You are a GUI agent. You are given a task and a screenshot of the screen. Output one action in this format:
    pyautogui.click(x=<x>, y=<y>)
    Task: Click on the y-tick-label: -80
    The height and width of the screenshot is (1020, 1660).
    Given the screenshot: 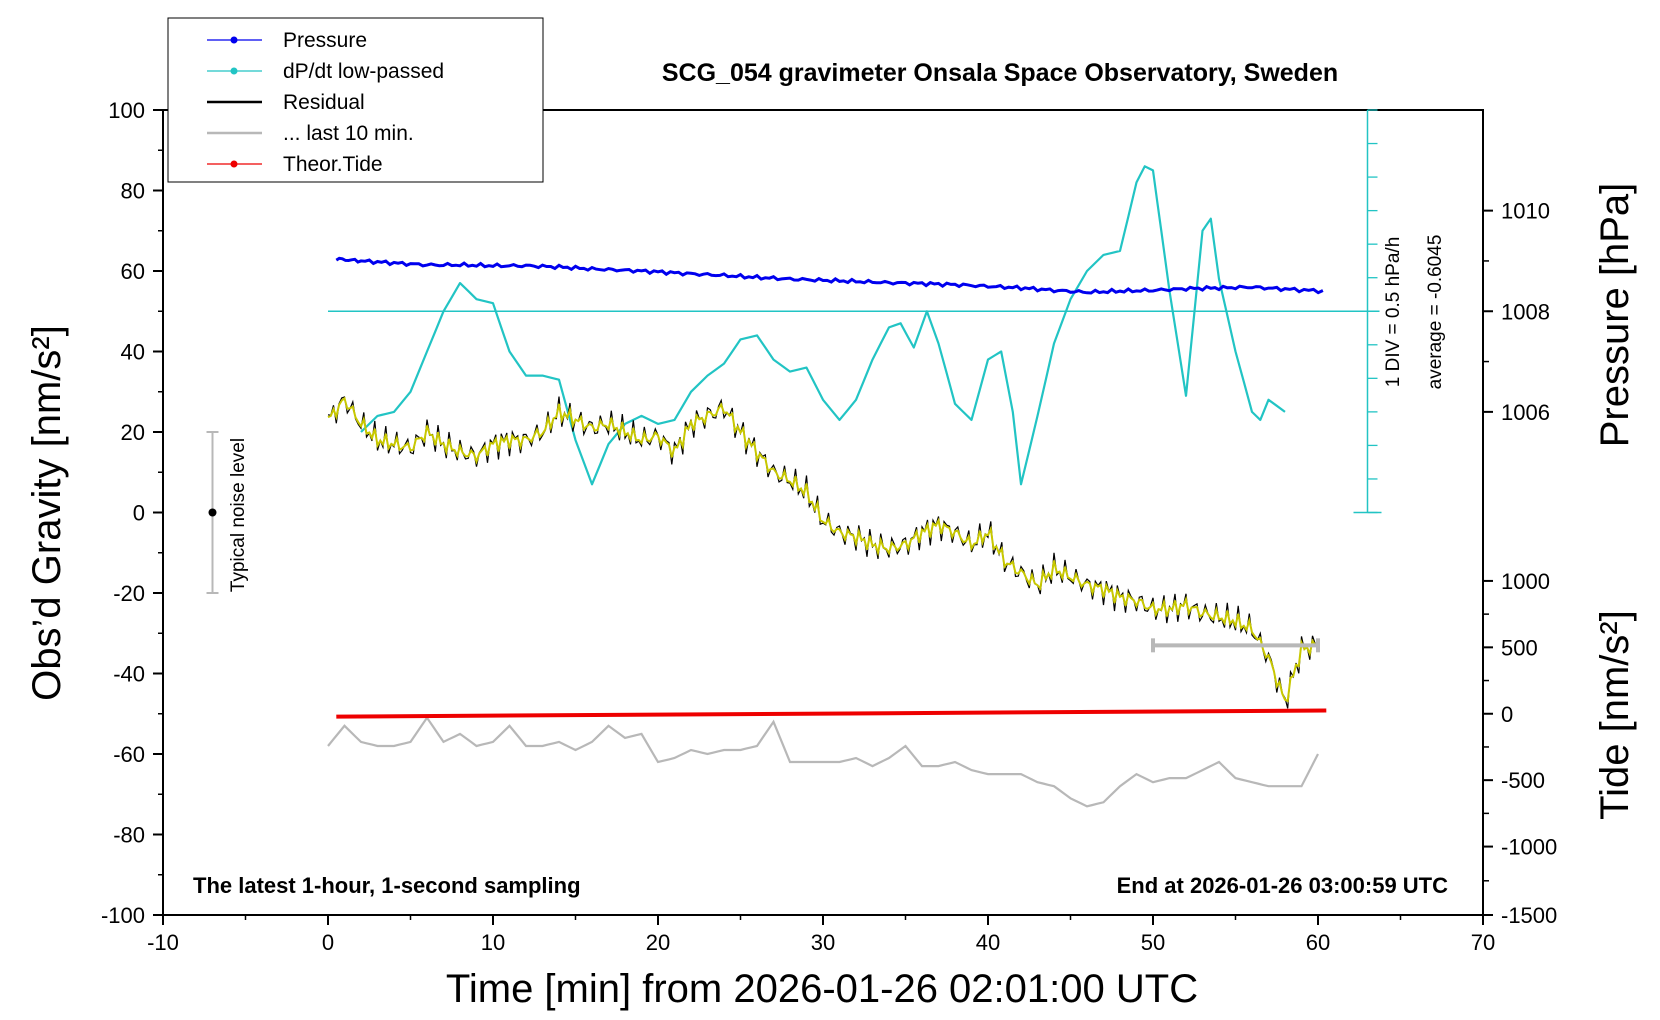 What is the action you would take?
    pyautogui.click(x=129, y=835)
    